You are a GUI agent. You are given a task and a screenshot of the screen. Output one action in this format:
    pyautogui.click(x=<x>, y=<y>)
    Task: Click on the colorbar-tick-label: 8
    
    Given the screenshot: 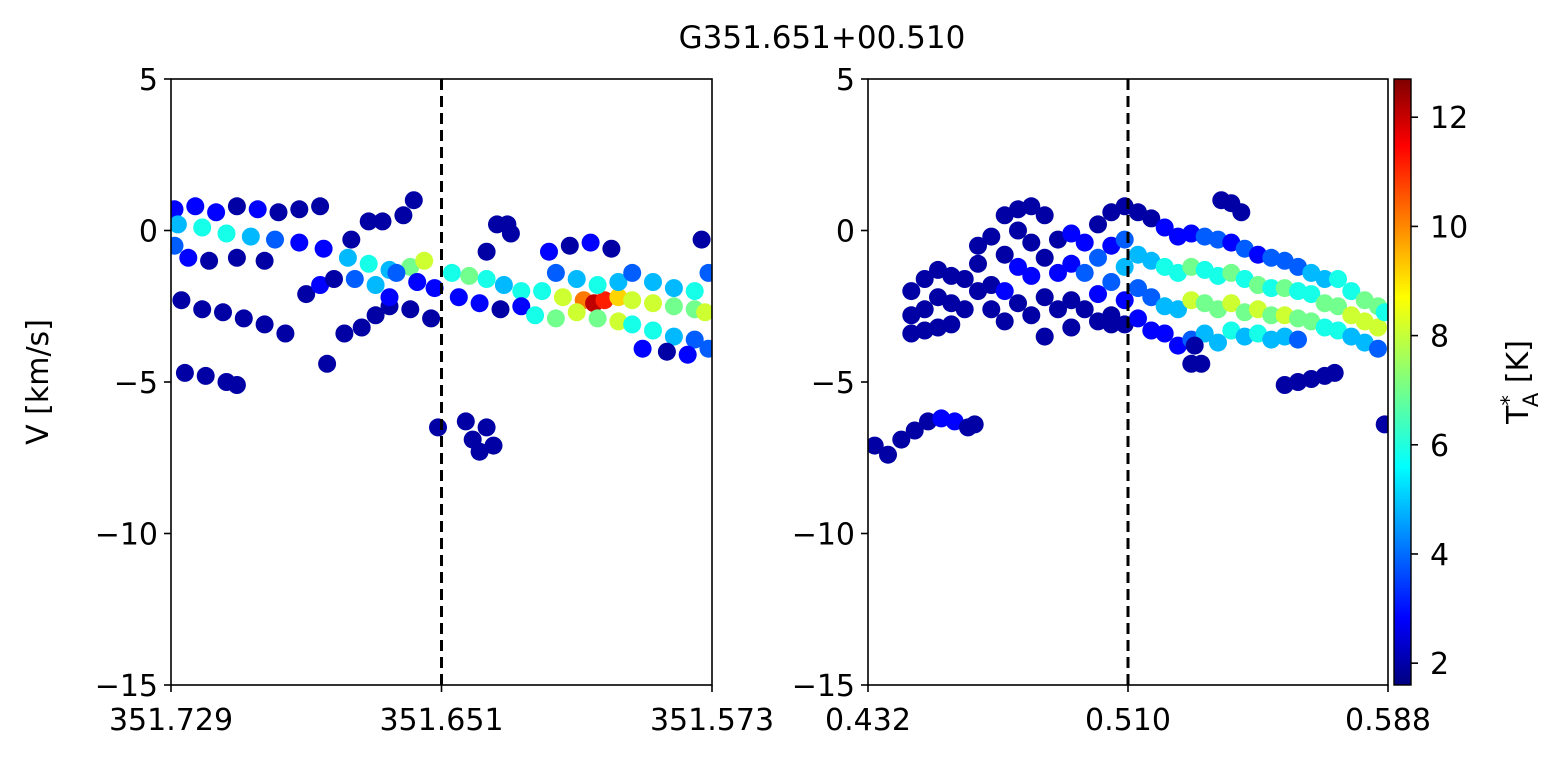 What is the action you would take?
    pyautogui.click(x=1439, y=337)
    